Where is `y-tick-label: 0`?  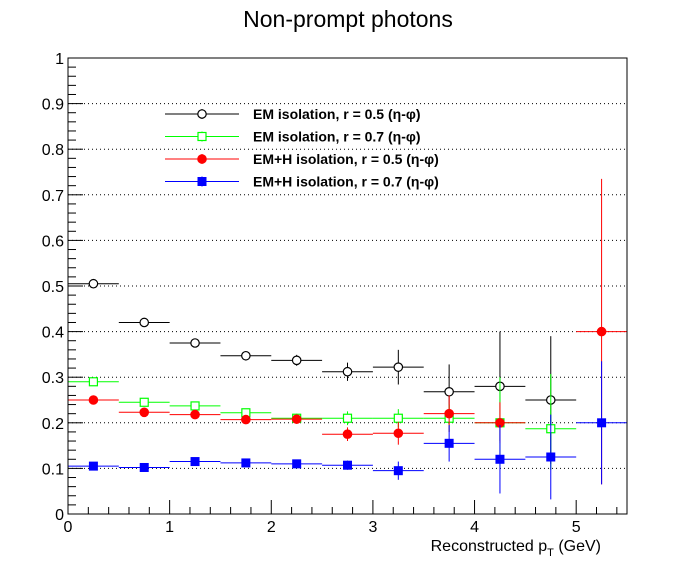 y-tick-label: 0 is located at coordinates (59, 515).